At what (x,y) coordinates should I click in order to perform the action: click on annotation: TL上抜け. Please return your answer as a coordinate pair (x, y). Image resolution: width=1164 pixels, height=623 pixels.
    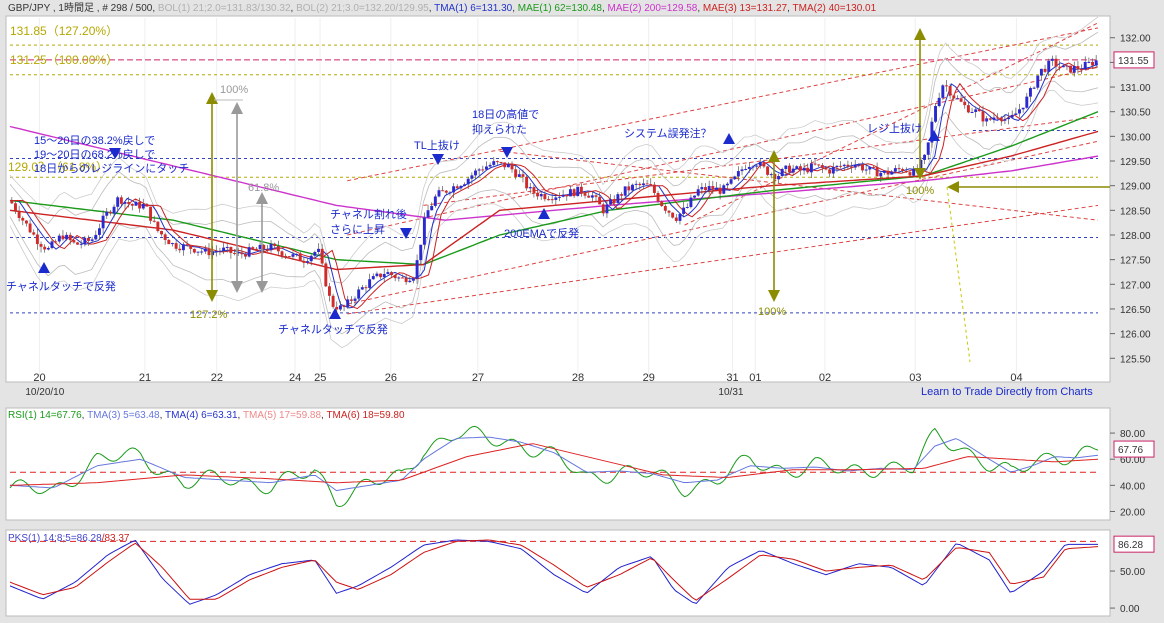
    Looking at the image, I should click on (437, 145).